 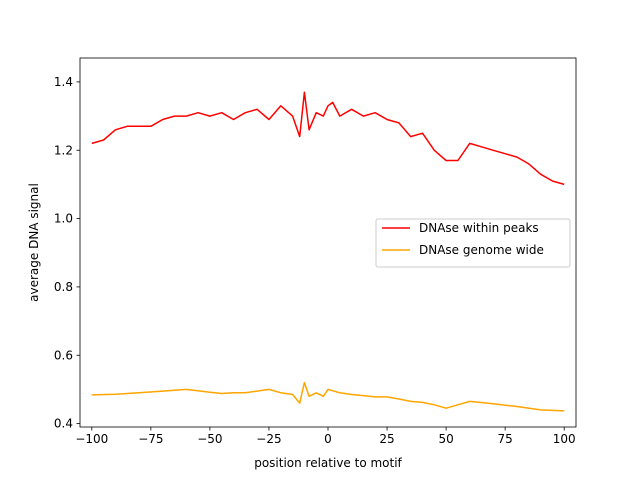 What do you see at coordinates (386, 439) in the screenshot?
I see `x-tick-label: 25` at bounding box center [386, 439].